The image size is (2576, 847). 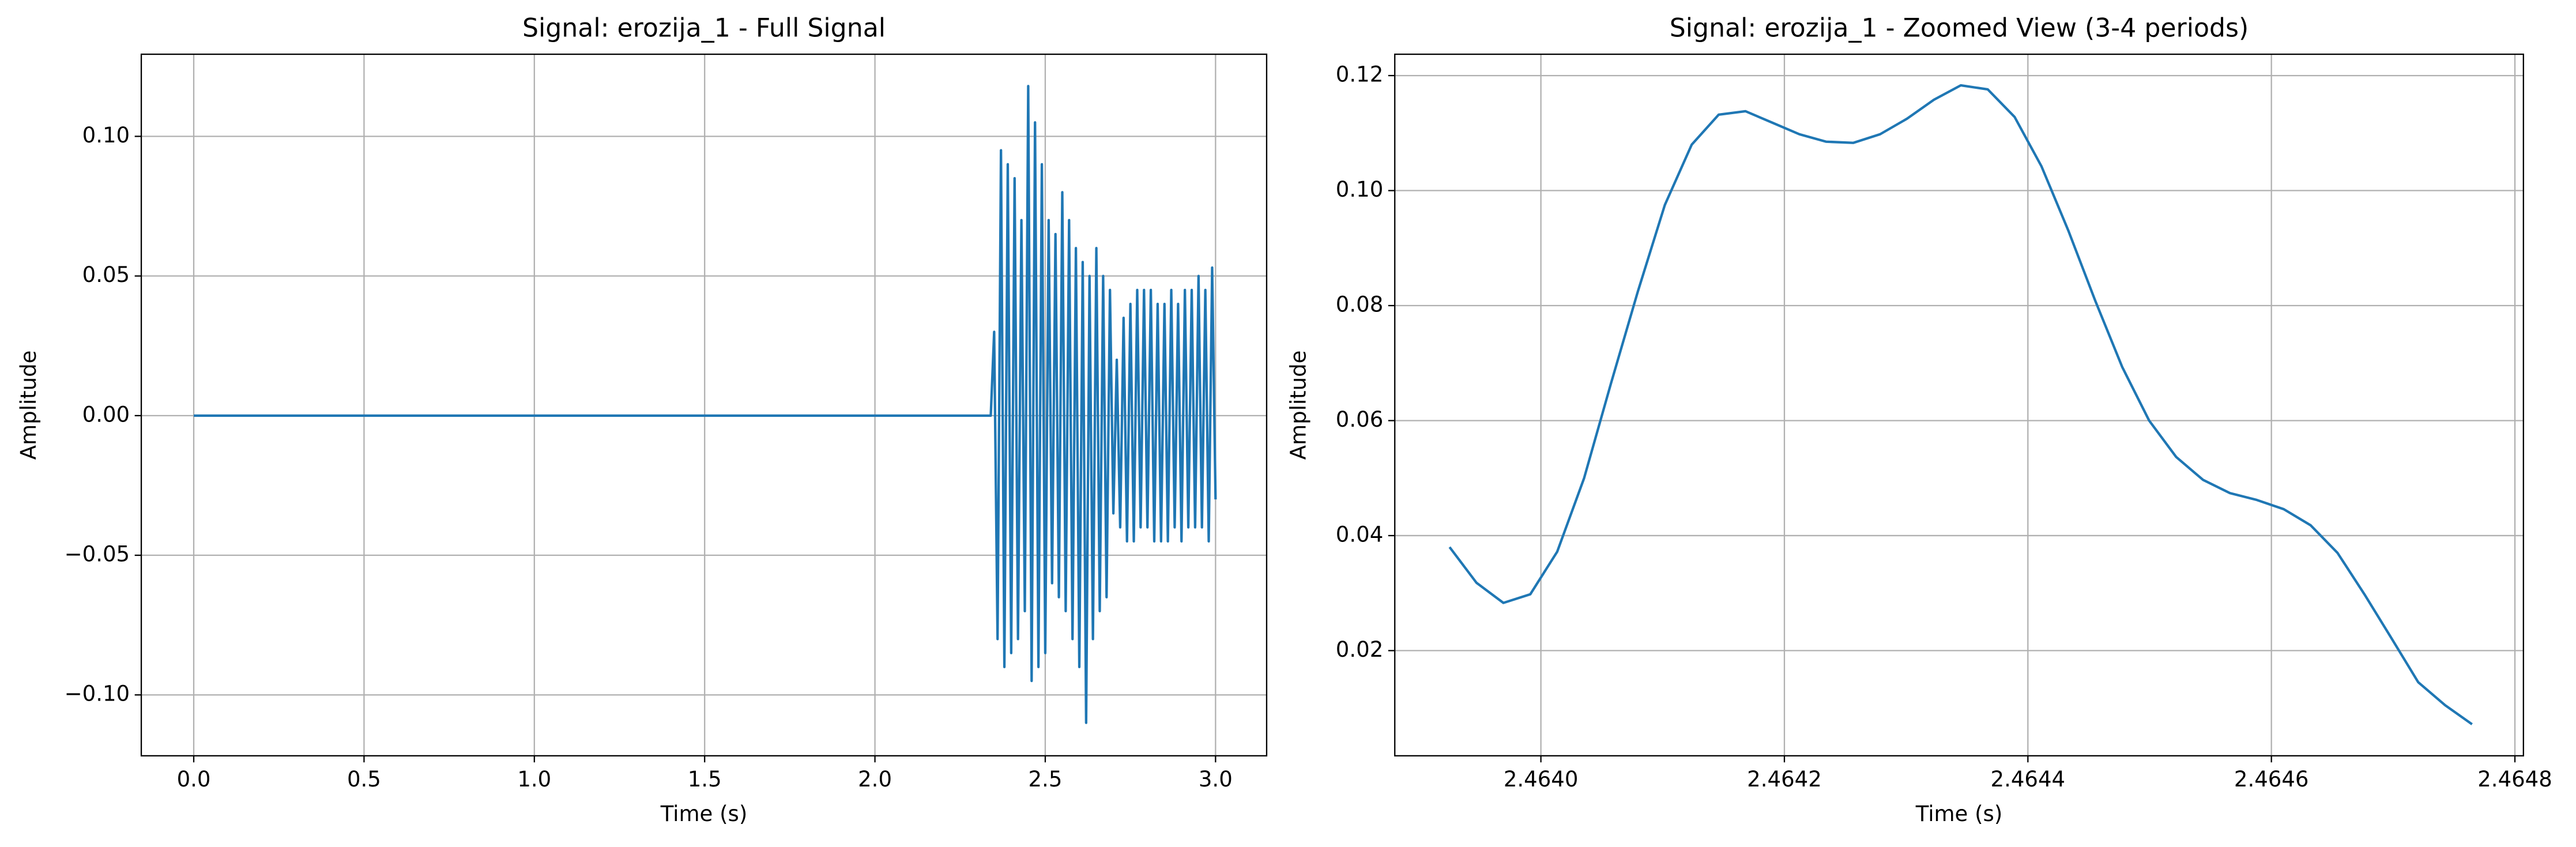 What do you see at coordinates (1359, 534) in the screenshot?
I see `y-tick-label: 0.04` at bounding box center [1359, 534].